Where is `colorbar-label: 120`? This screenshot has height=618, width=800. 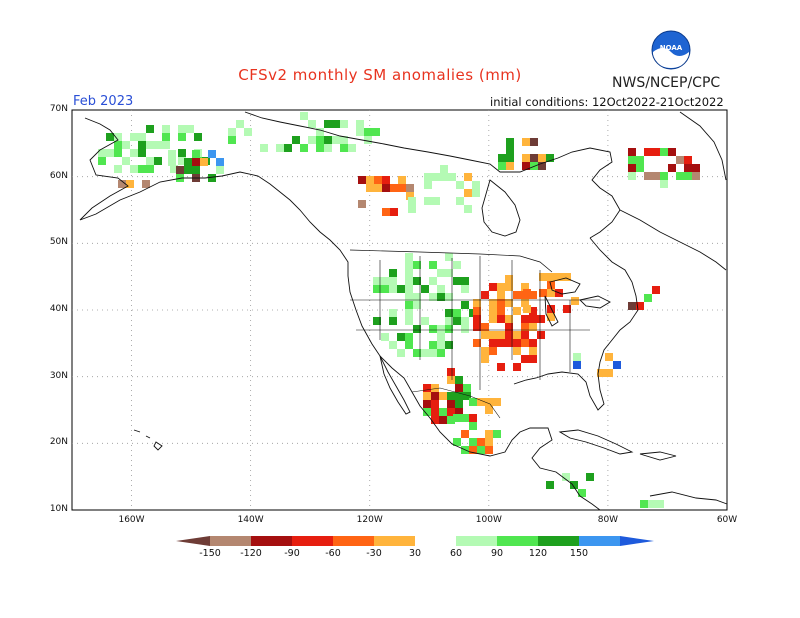 colorbar-label: 120 is located at coordinates (538, 553).